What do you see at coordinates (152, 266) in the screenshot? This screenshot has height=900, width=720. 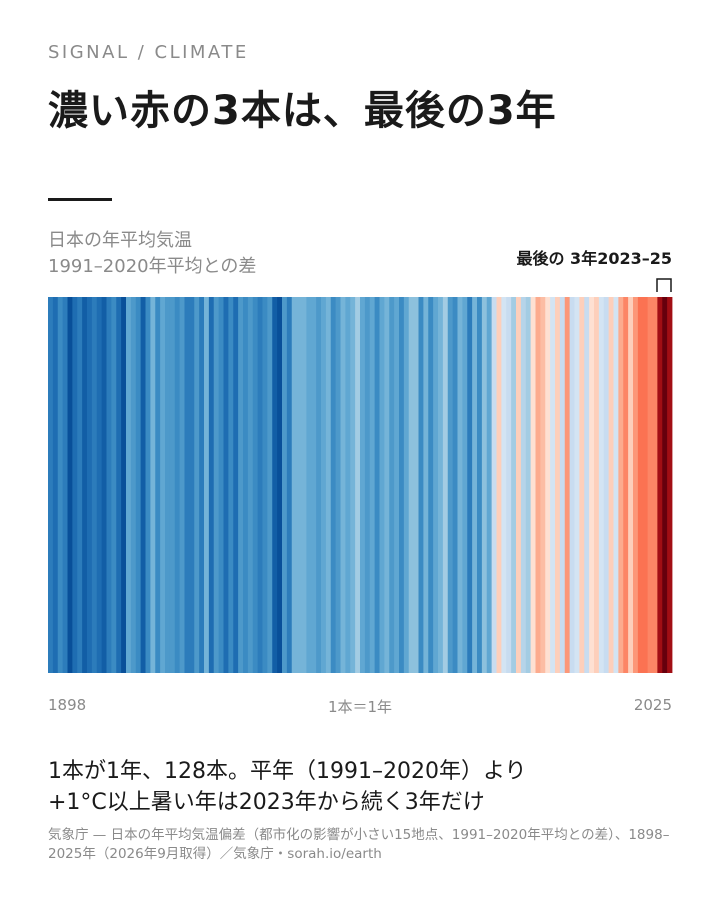 I see `subtitle-line: 1991–2020年平均との差` at bounding box center [152, 266].